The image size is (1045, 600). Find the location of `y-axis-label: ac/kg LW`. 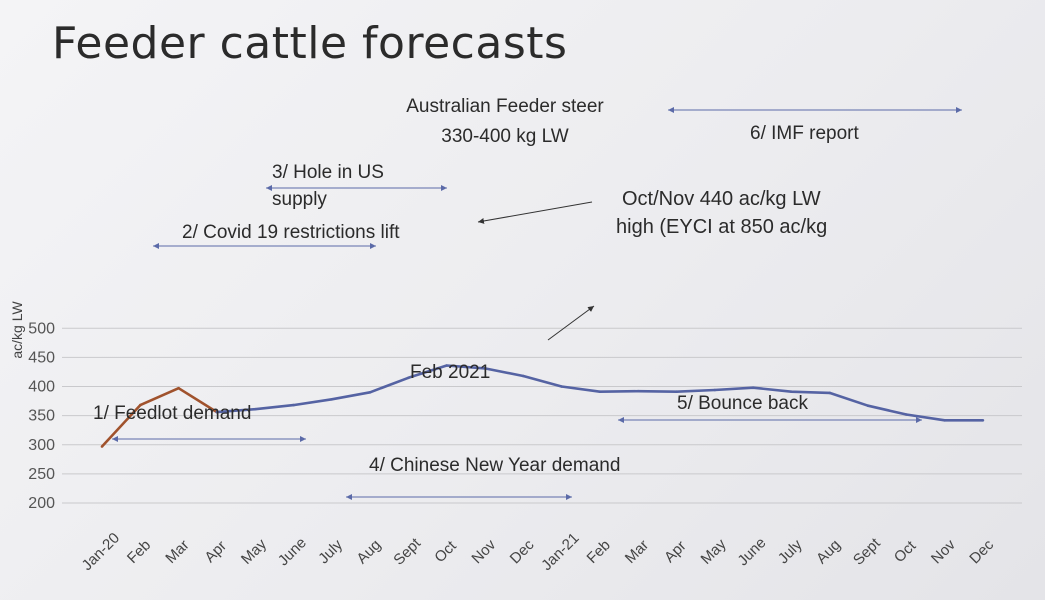

y-axis-label: ac/kg LW is located at coordinates (17, 330).